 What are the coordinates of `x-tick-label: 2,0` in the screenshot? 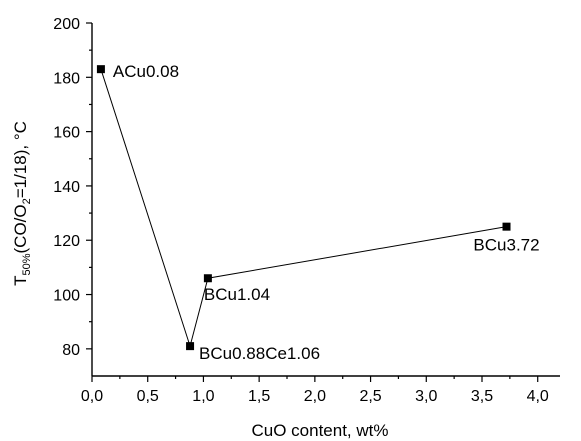 It's located at (315, 396).